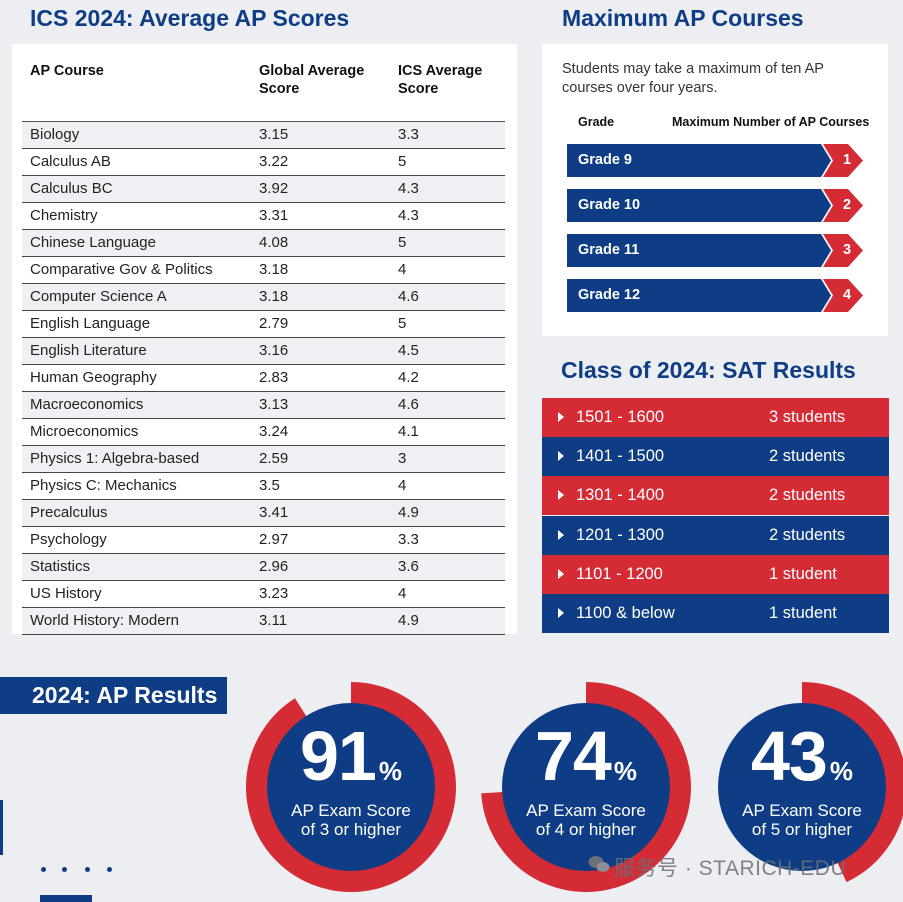  What do you see at coordinates (847, 160) in the screenshot?
I see `grade-max-value: 1` at bounding box center [847, 160].